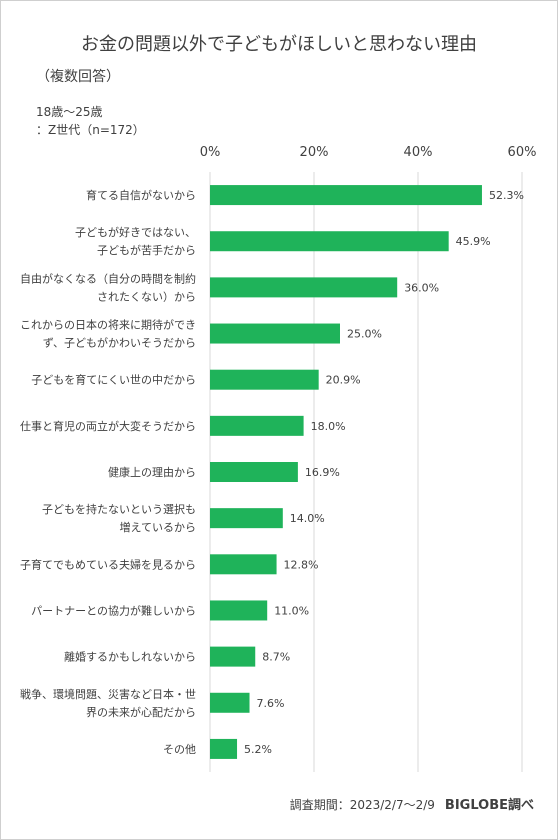 This screenshot has height=840, width=558. I want to click on category-label: 界の未来が心配だから, so click(141, 712).